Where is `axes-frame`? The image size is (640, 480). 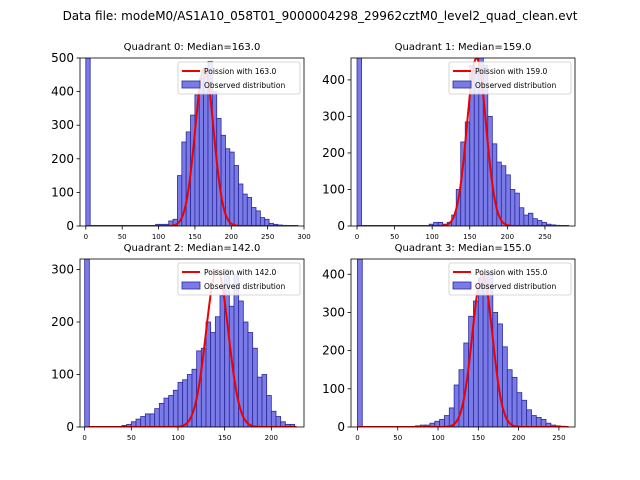
axes-frame is located at coordinates (192, 343).